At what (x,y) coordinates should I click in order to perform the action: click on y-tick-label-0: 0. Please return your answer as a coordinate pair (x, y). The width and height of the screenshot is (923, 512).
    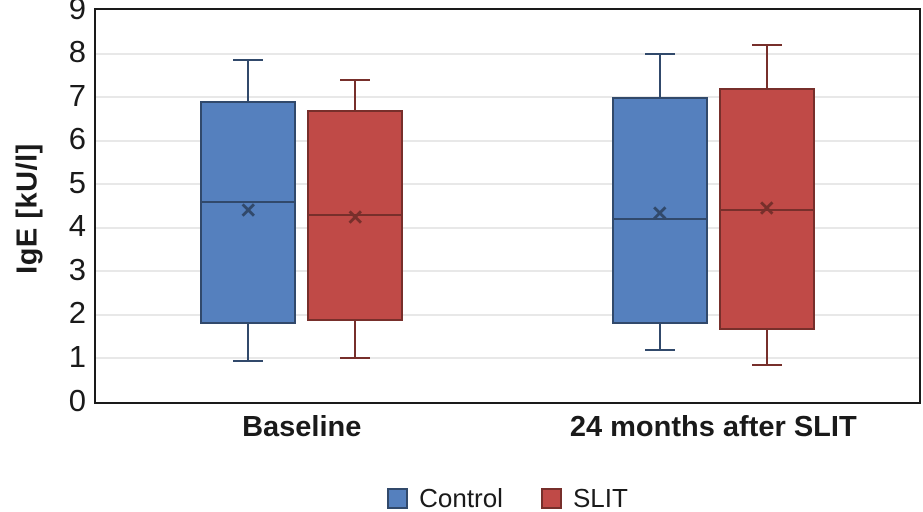
    Looking at the image, I should click on (77, 400).